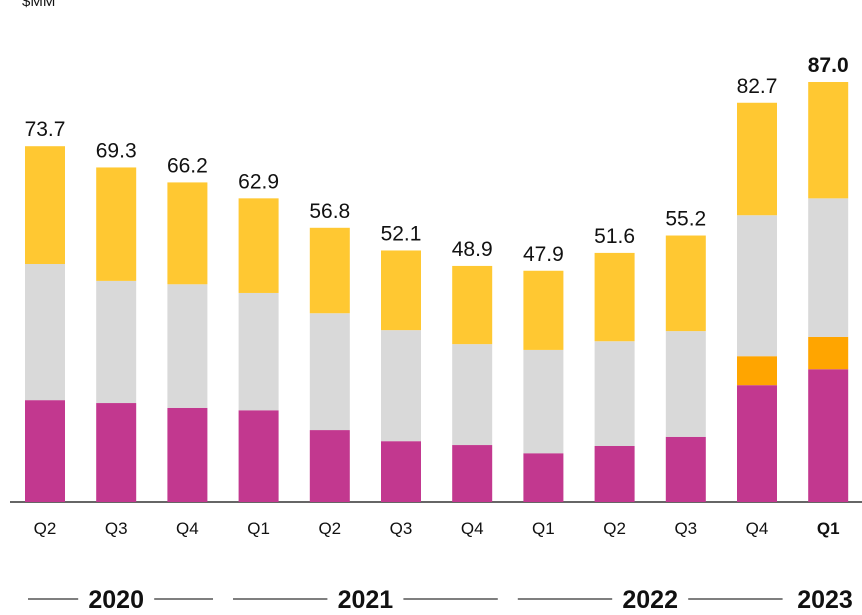 This screenshot has width=862, height=615. I want to click on total-label: 66.2, so click(187, 165).